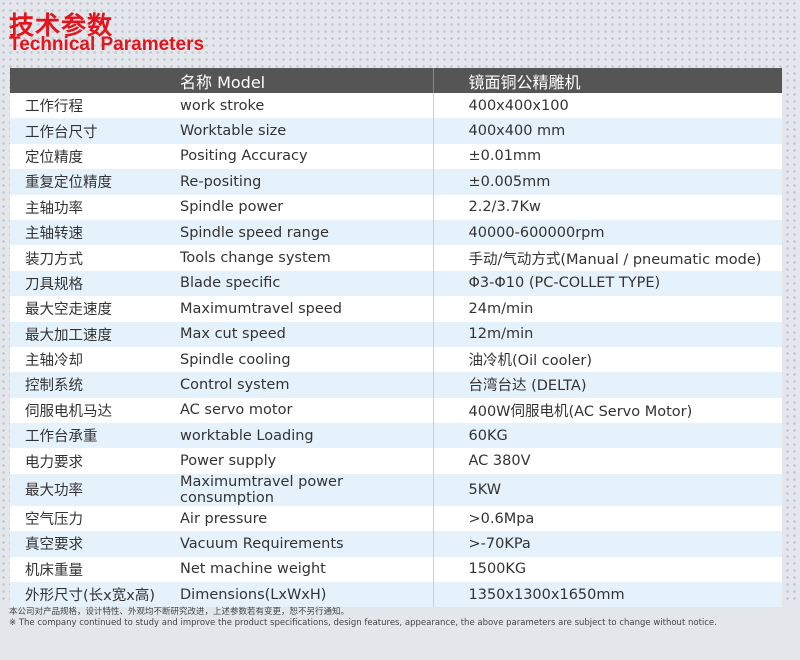  What do you see at coordinates (302, 518) in the screenshot?
I see `param-en: Air pressure` at bounding box center [302, 518].